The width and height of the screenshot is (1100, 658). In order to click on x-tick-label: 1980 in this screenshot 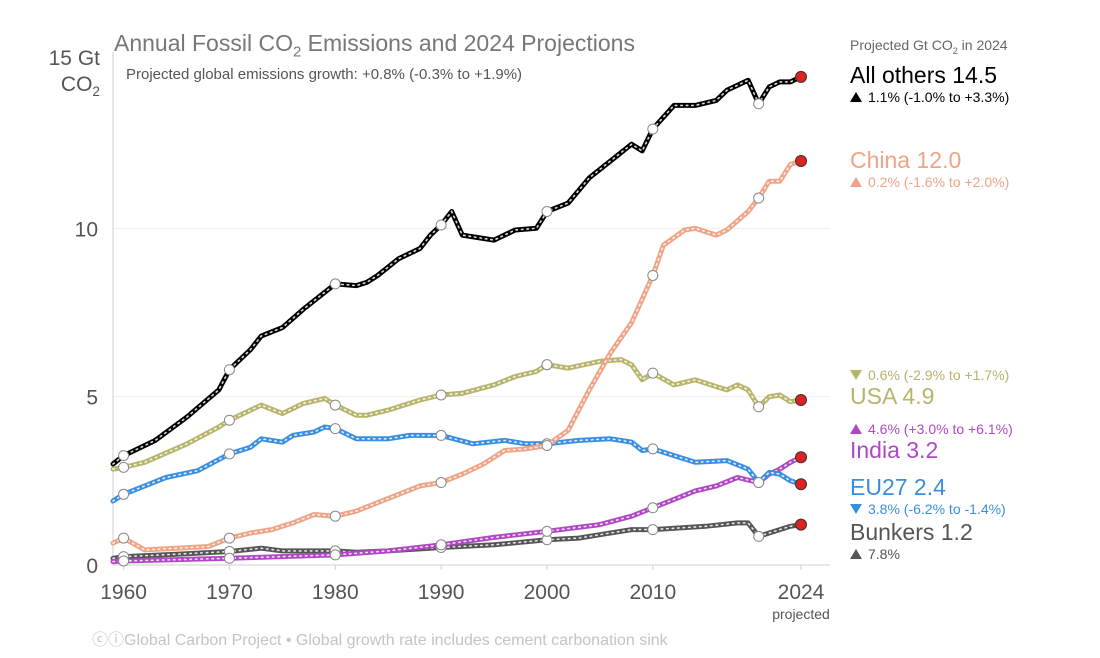, I will do `click(335, 592)`.